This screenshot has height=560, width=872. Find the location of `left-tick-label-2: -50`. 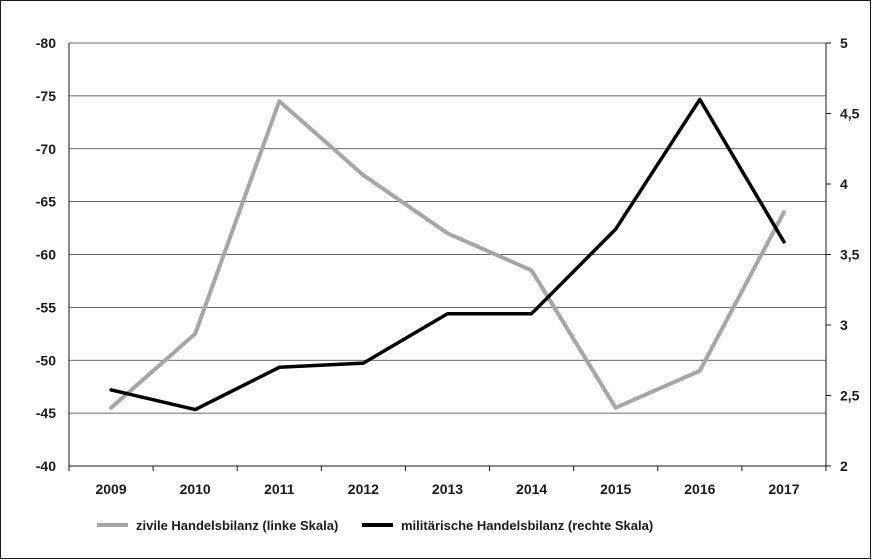

left-tick-label-2: -50 is located at coordinates (46, 360).